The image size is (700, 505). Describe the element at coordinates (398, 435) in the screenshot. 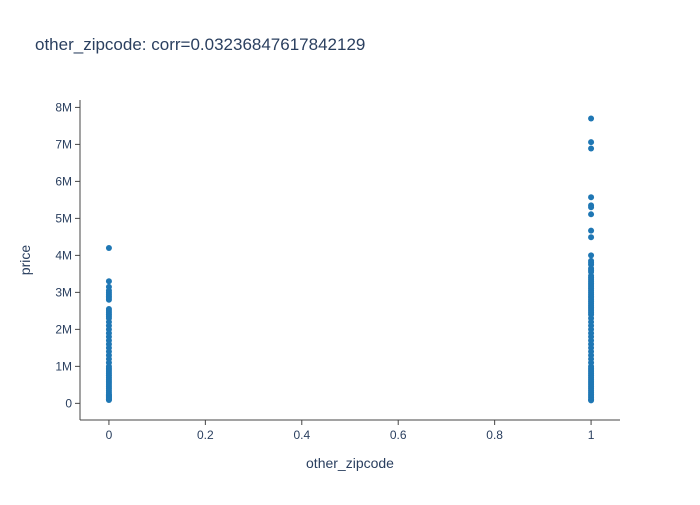

I see `x-tick-label: 0.6` at that location.